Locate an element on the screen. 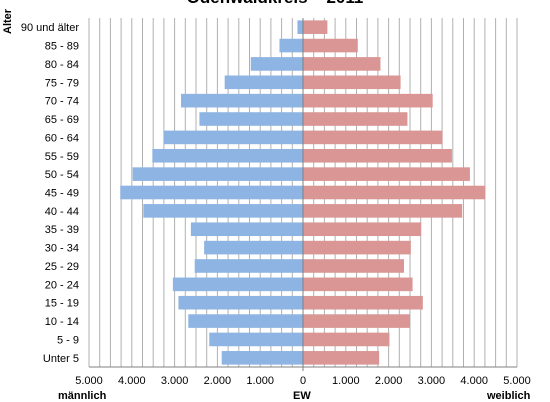 The height and width of the screenshot is (402, 550). x-tick-label: 0 is located at coordinates (303, 381).